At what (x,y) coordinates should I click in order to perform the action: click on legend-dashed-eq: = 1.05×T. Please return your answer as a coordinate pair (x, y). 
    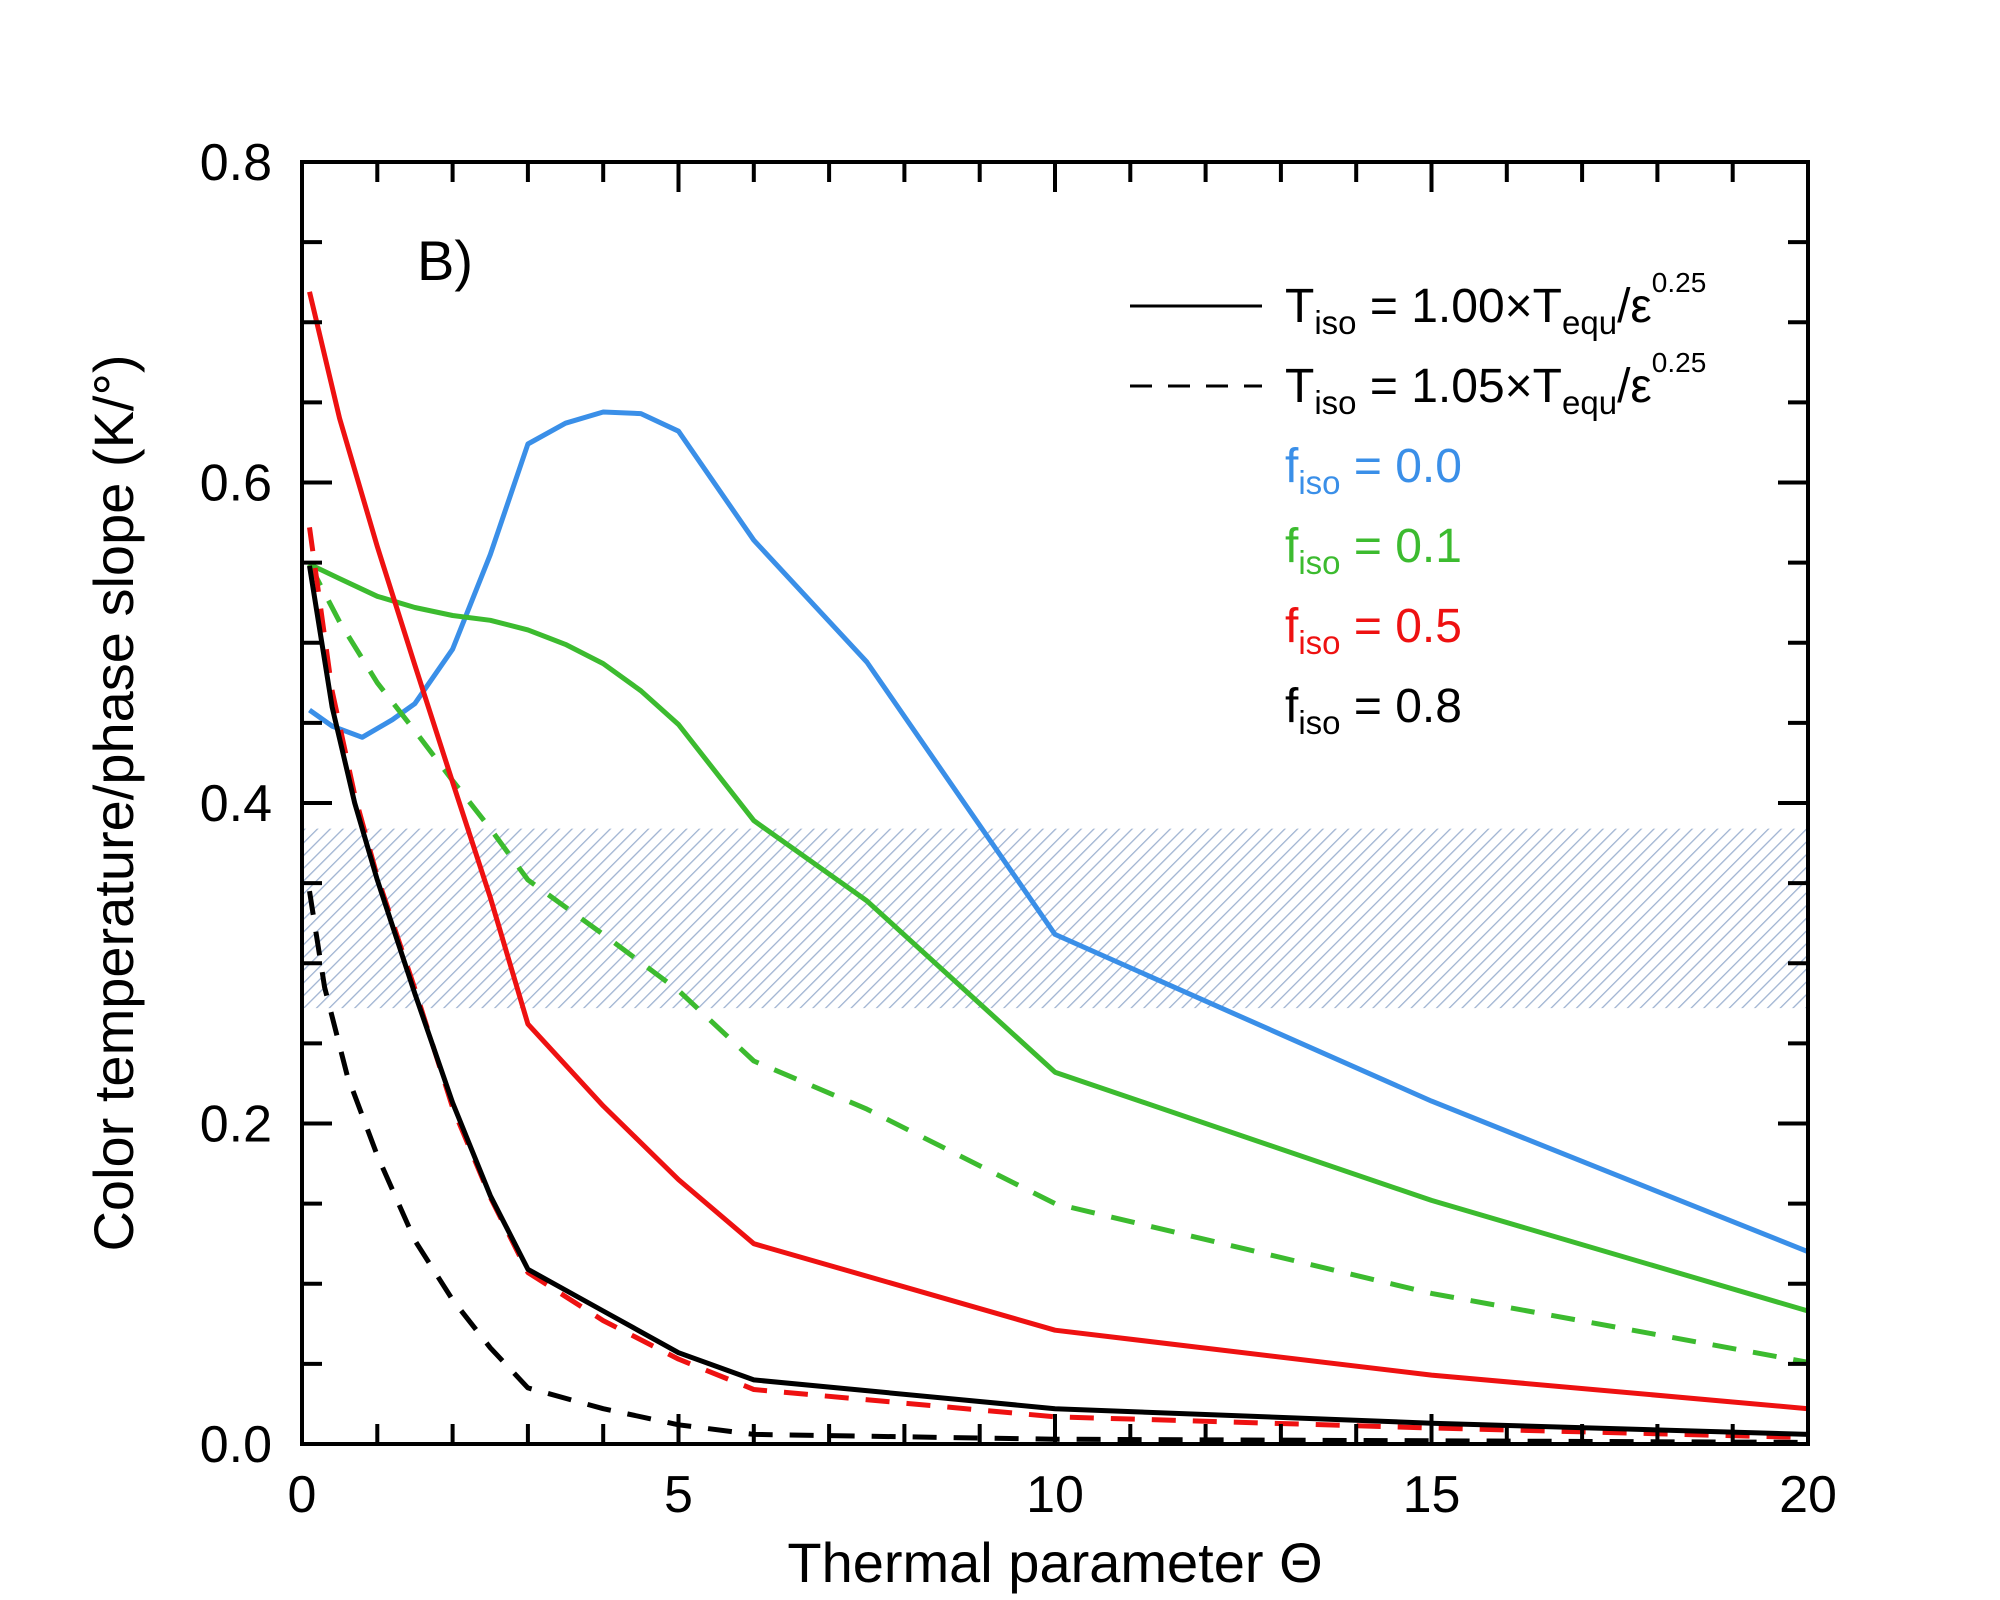
    Looking at the image, I should click on (1459, 386).